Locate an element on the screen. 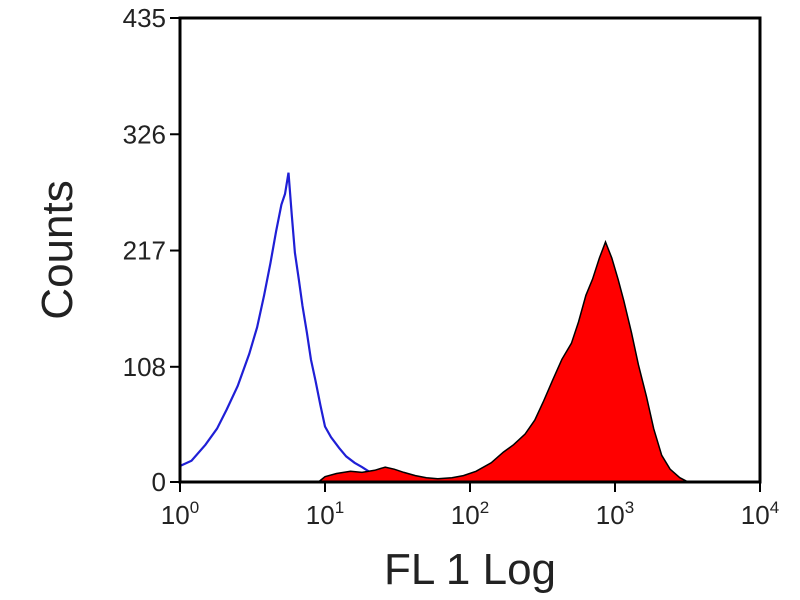 Image resolution: width=800 pixels, height=600 pixels. y-tick-label: 435 is located at coordinates (144, 18).